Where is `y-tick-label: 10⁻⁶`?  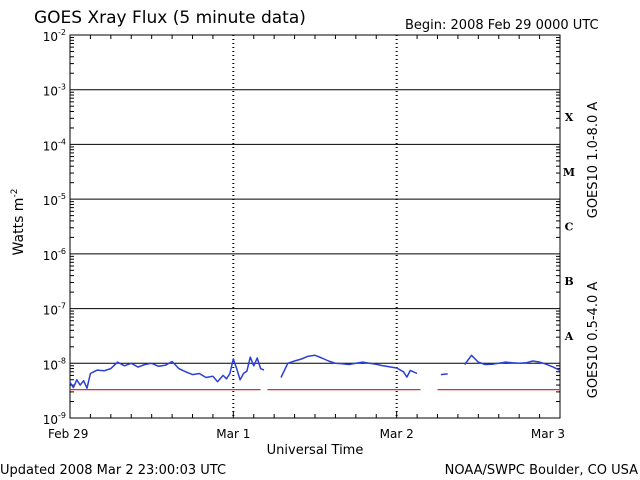 y-tick-label: 10⁻⁶ is located at coordinates (54, 255).